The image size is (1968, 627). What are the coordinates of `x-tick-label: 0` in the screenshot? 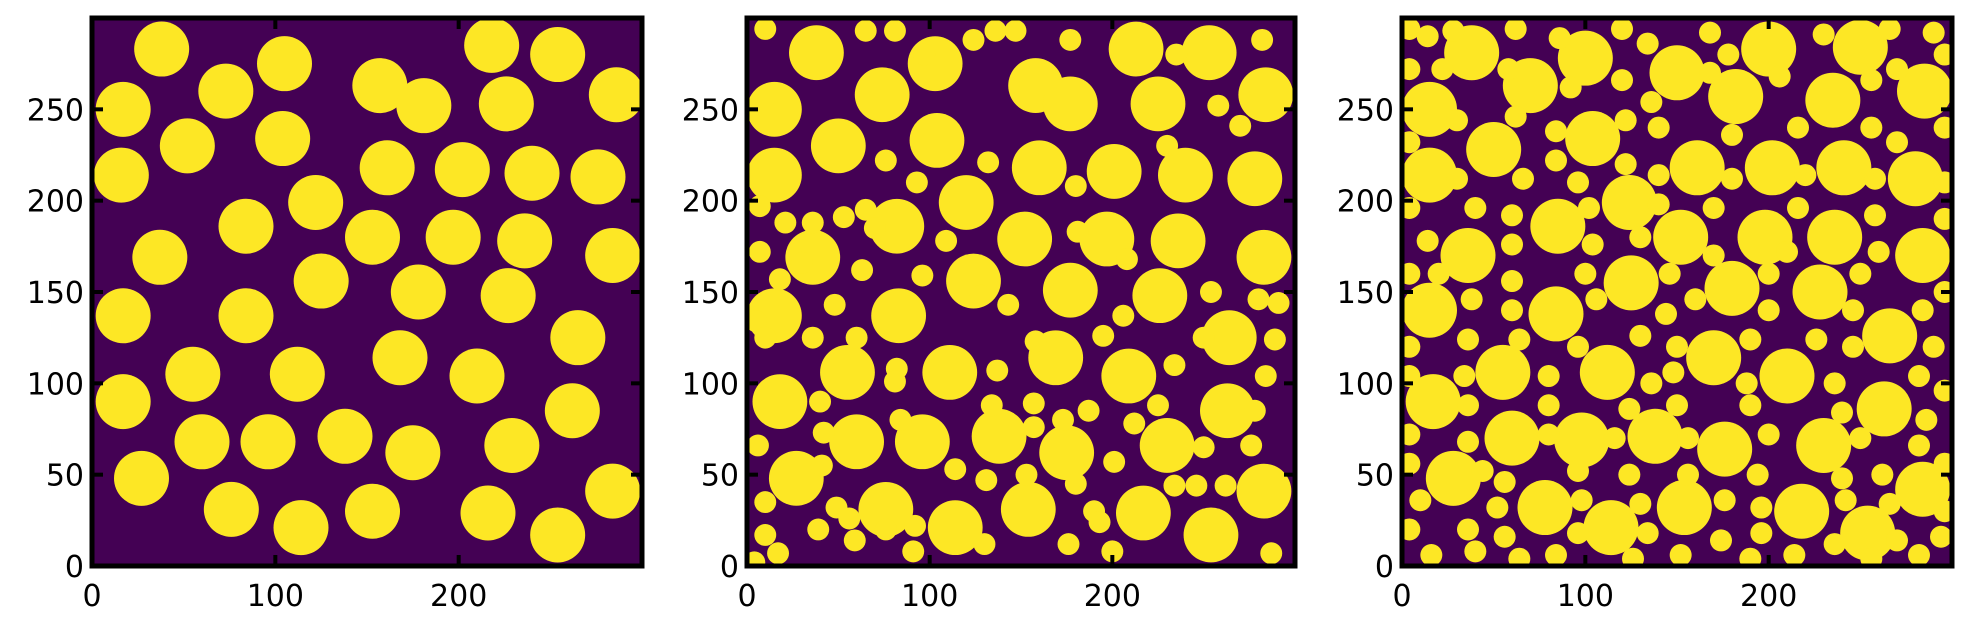 It's located at (746, 596).